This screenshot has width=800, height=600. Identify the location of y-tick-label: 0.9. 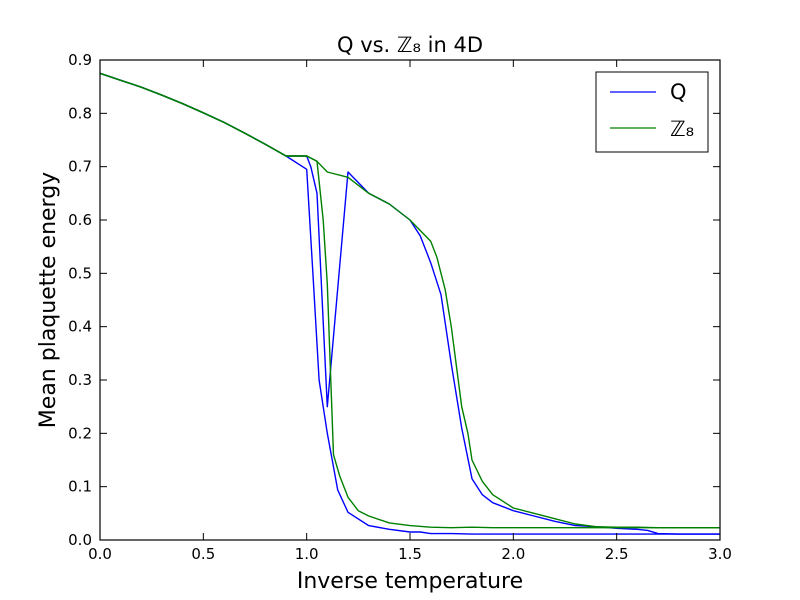
(80, 60).